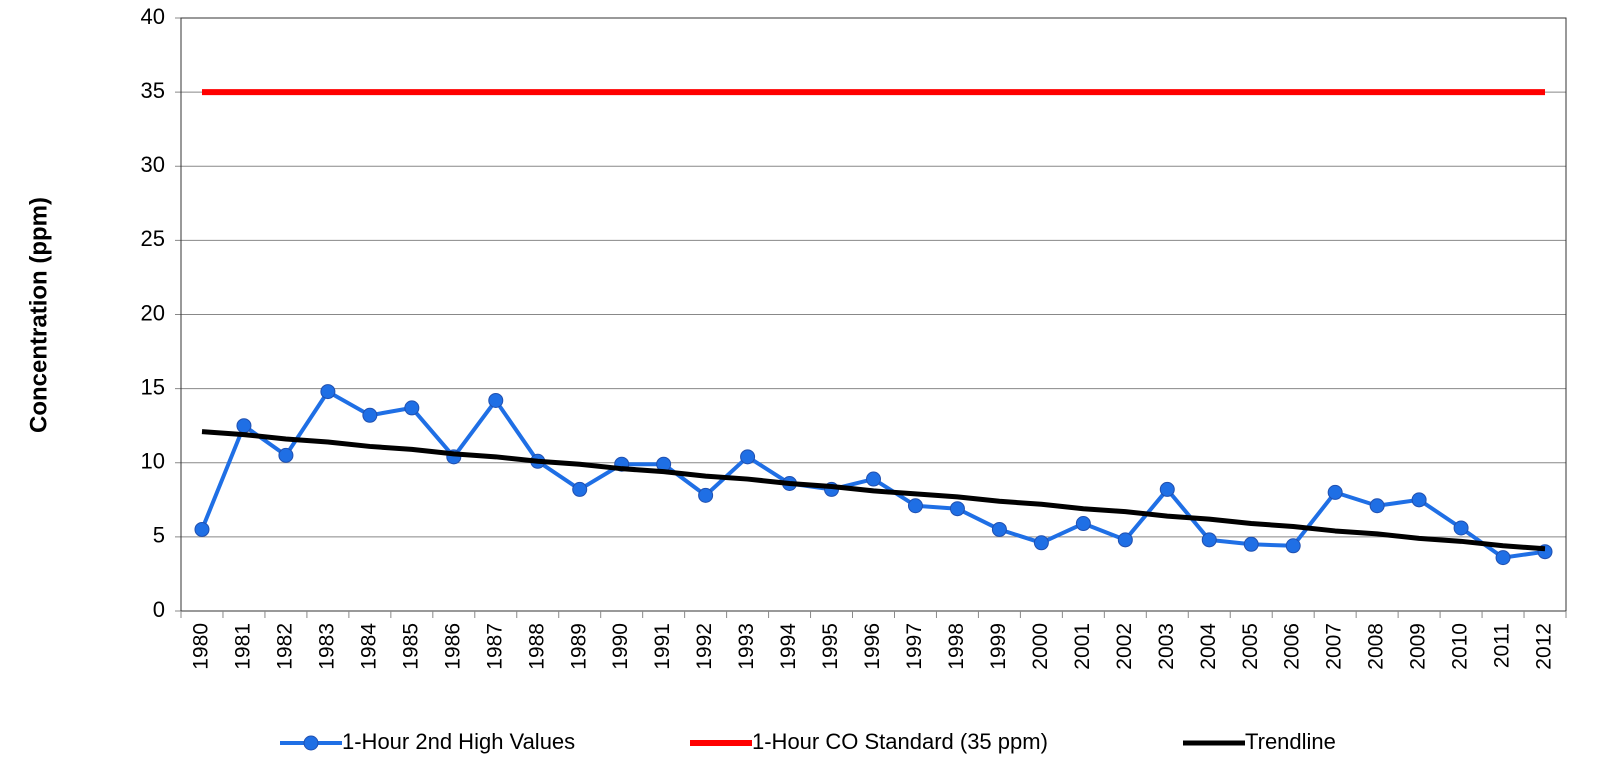  Describe the element at coordinates (1082, 646) in the screenshot. I see `x-tick-label: 2001` at that location.